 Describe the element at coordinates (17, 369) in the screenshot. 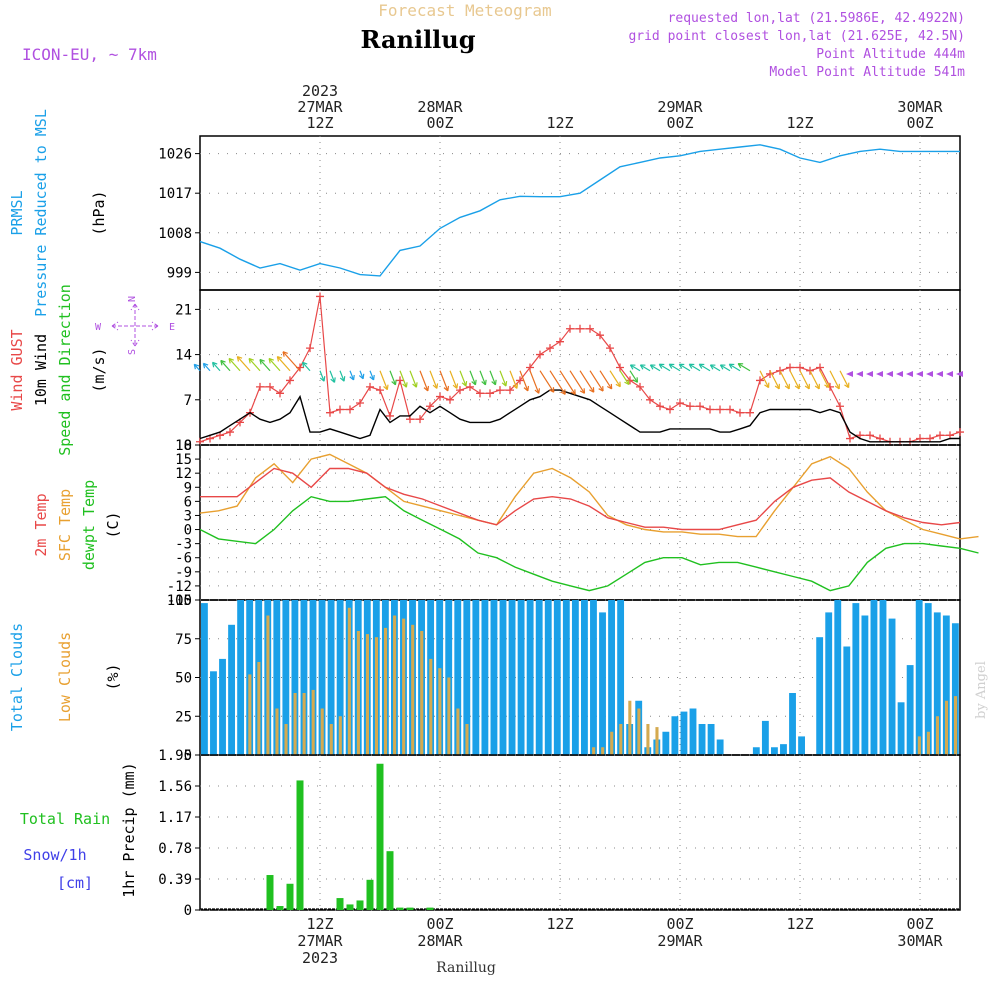

I see `wind-gust-label: Wind GUST` at that location.